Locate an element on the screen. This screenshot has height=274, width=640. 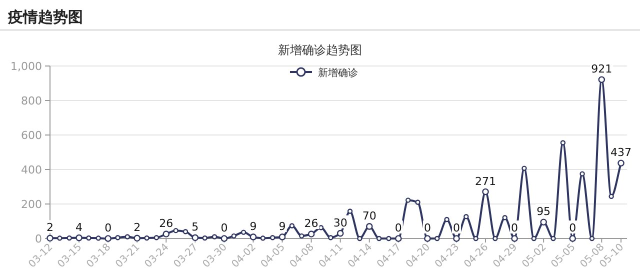
legend-label: 新增确诊 is located at coordinates (338, 73).